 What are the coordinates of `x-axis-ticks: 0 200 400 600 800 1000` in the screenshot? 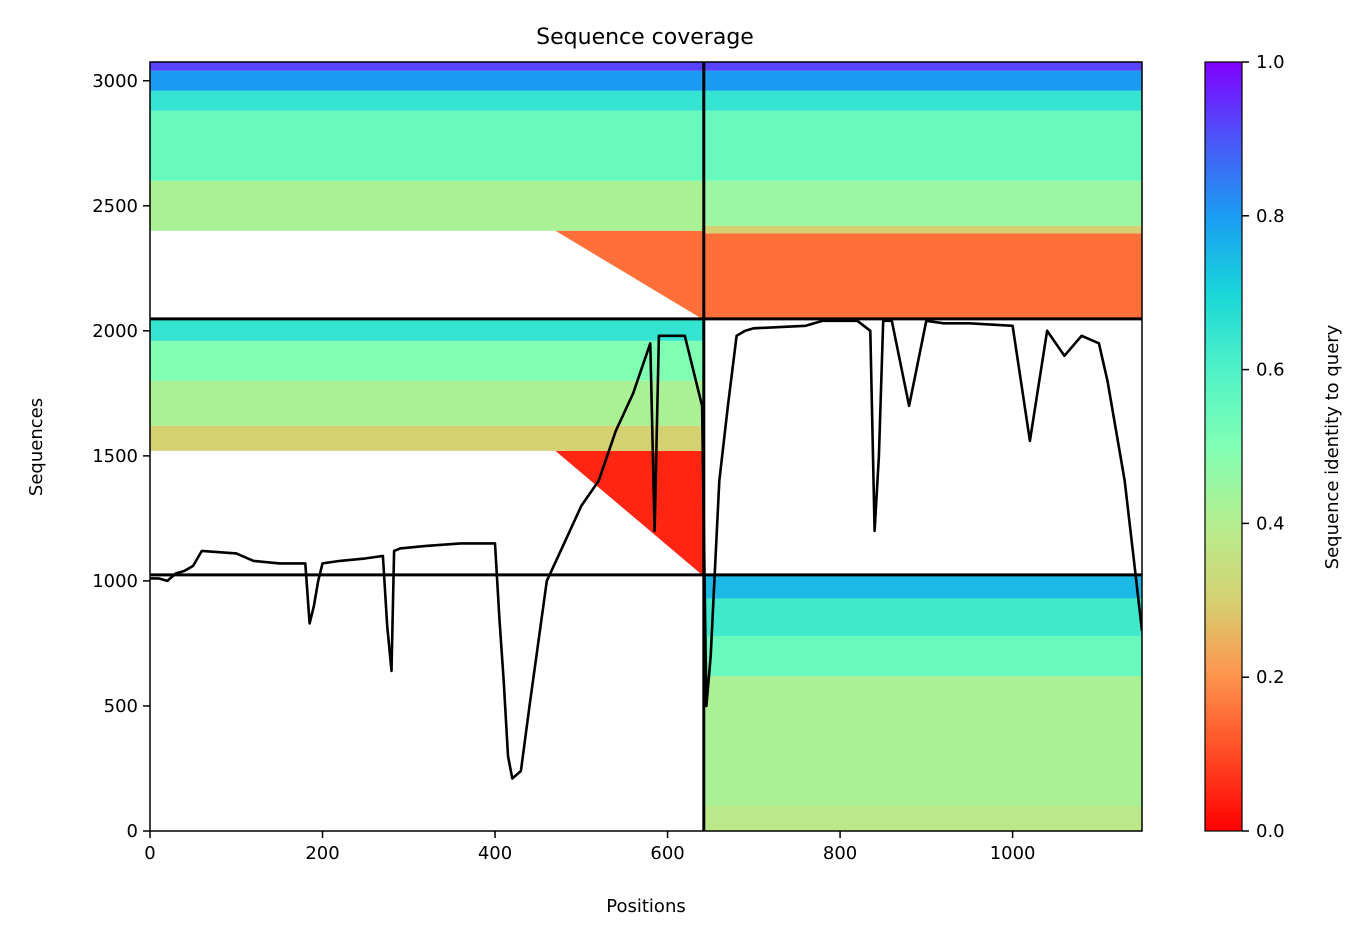 It's located at (590, 847).